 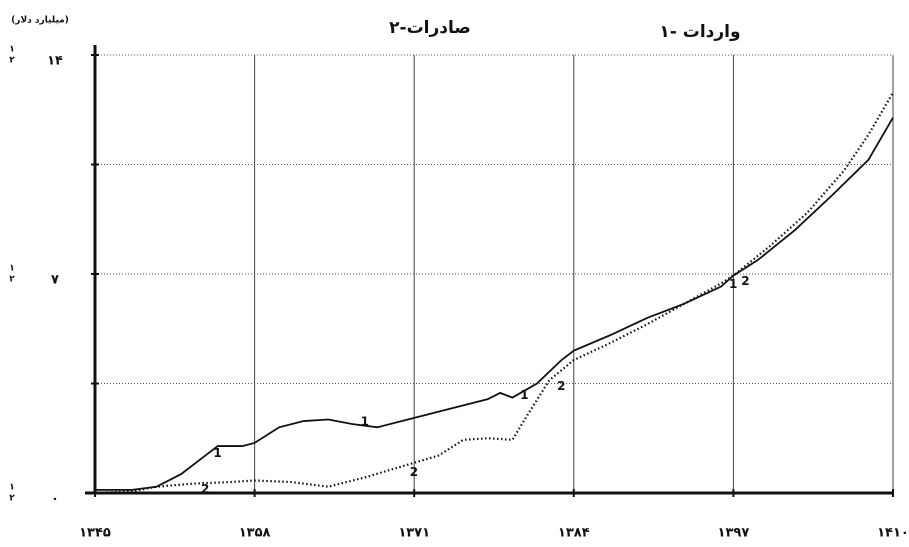 What do you see at coordinates (574, 533) in the screenshot?
I see `x-tick-label: ۱۳۸۴` at bounding box center [574, 533].